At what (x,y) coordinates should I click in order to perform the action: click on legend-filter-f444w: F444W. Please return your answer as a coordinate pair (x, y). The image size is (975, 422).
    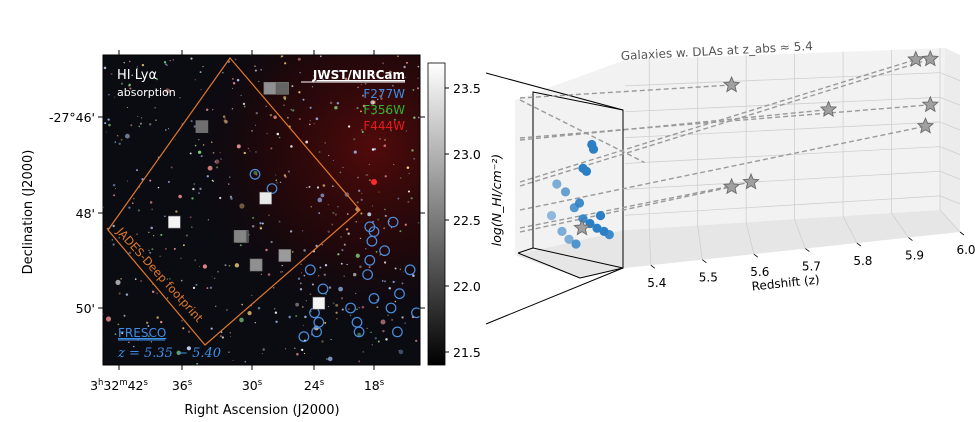
    Looking at the image, I should click on (384, 126).